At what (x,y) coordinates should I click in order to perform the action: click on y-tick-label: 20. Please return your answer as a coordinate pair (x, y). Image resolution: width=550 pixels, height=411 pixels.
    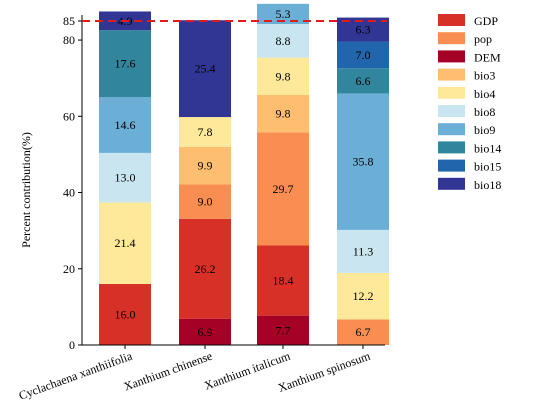
    Looking at the image, I should click on (69, 269).